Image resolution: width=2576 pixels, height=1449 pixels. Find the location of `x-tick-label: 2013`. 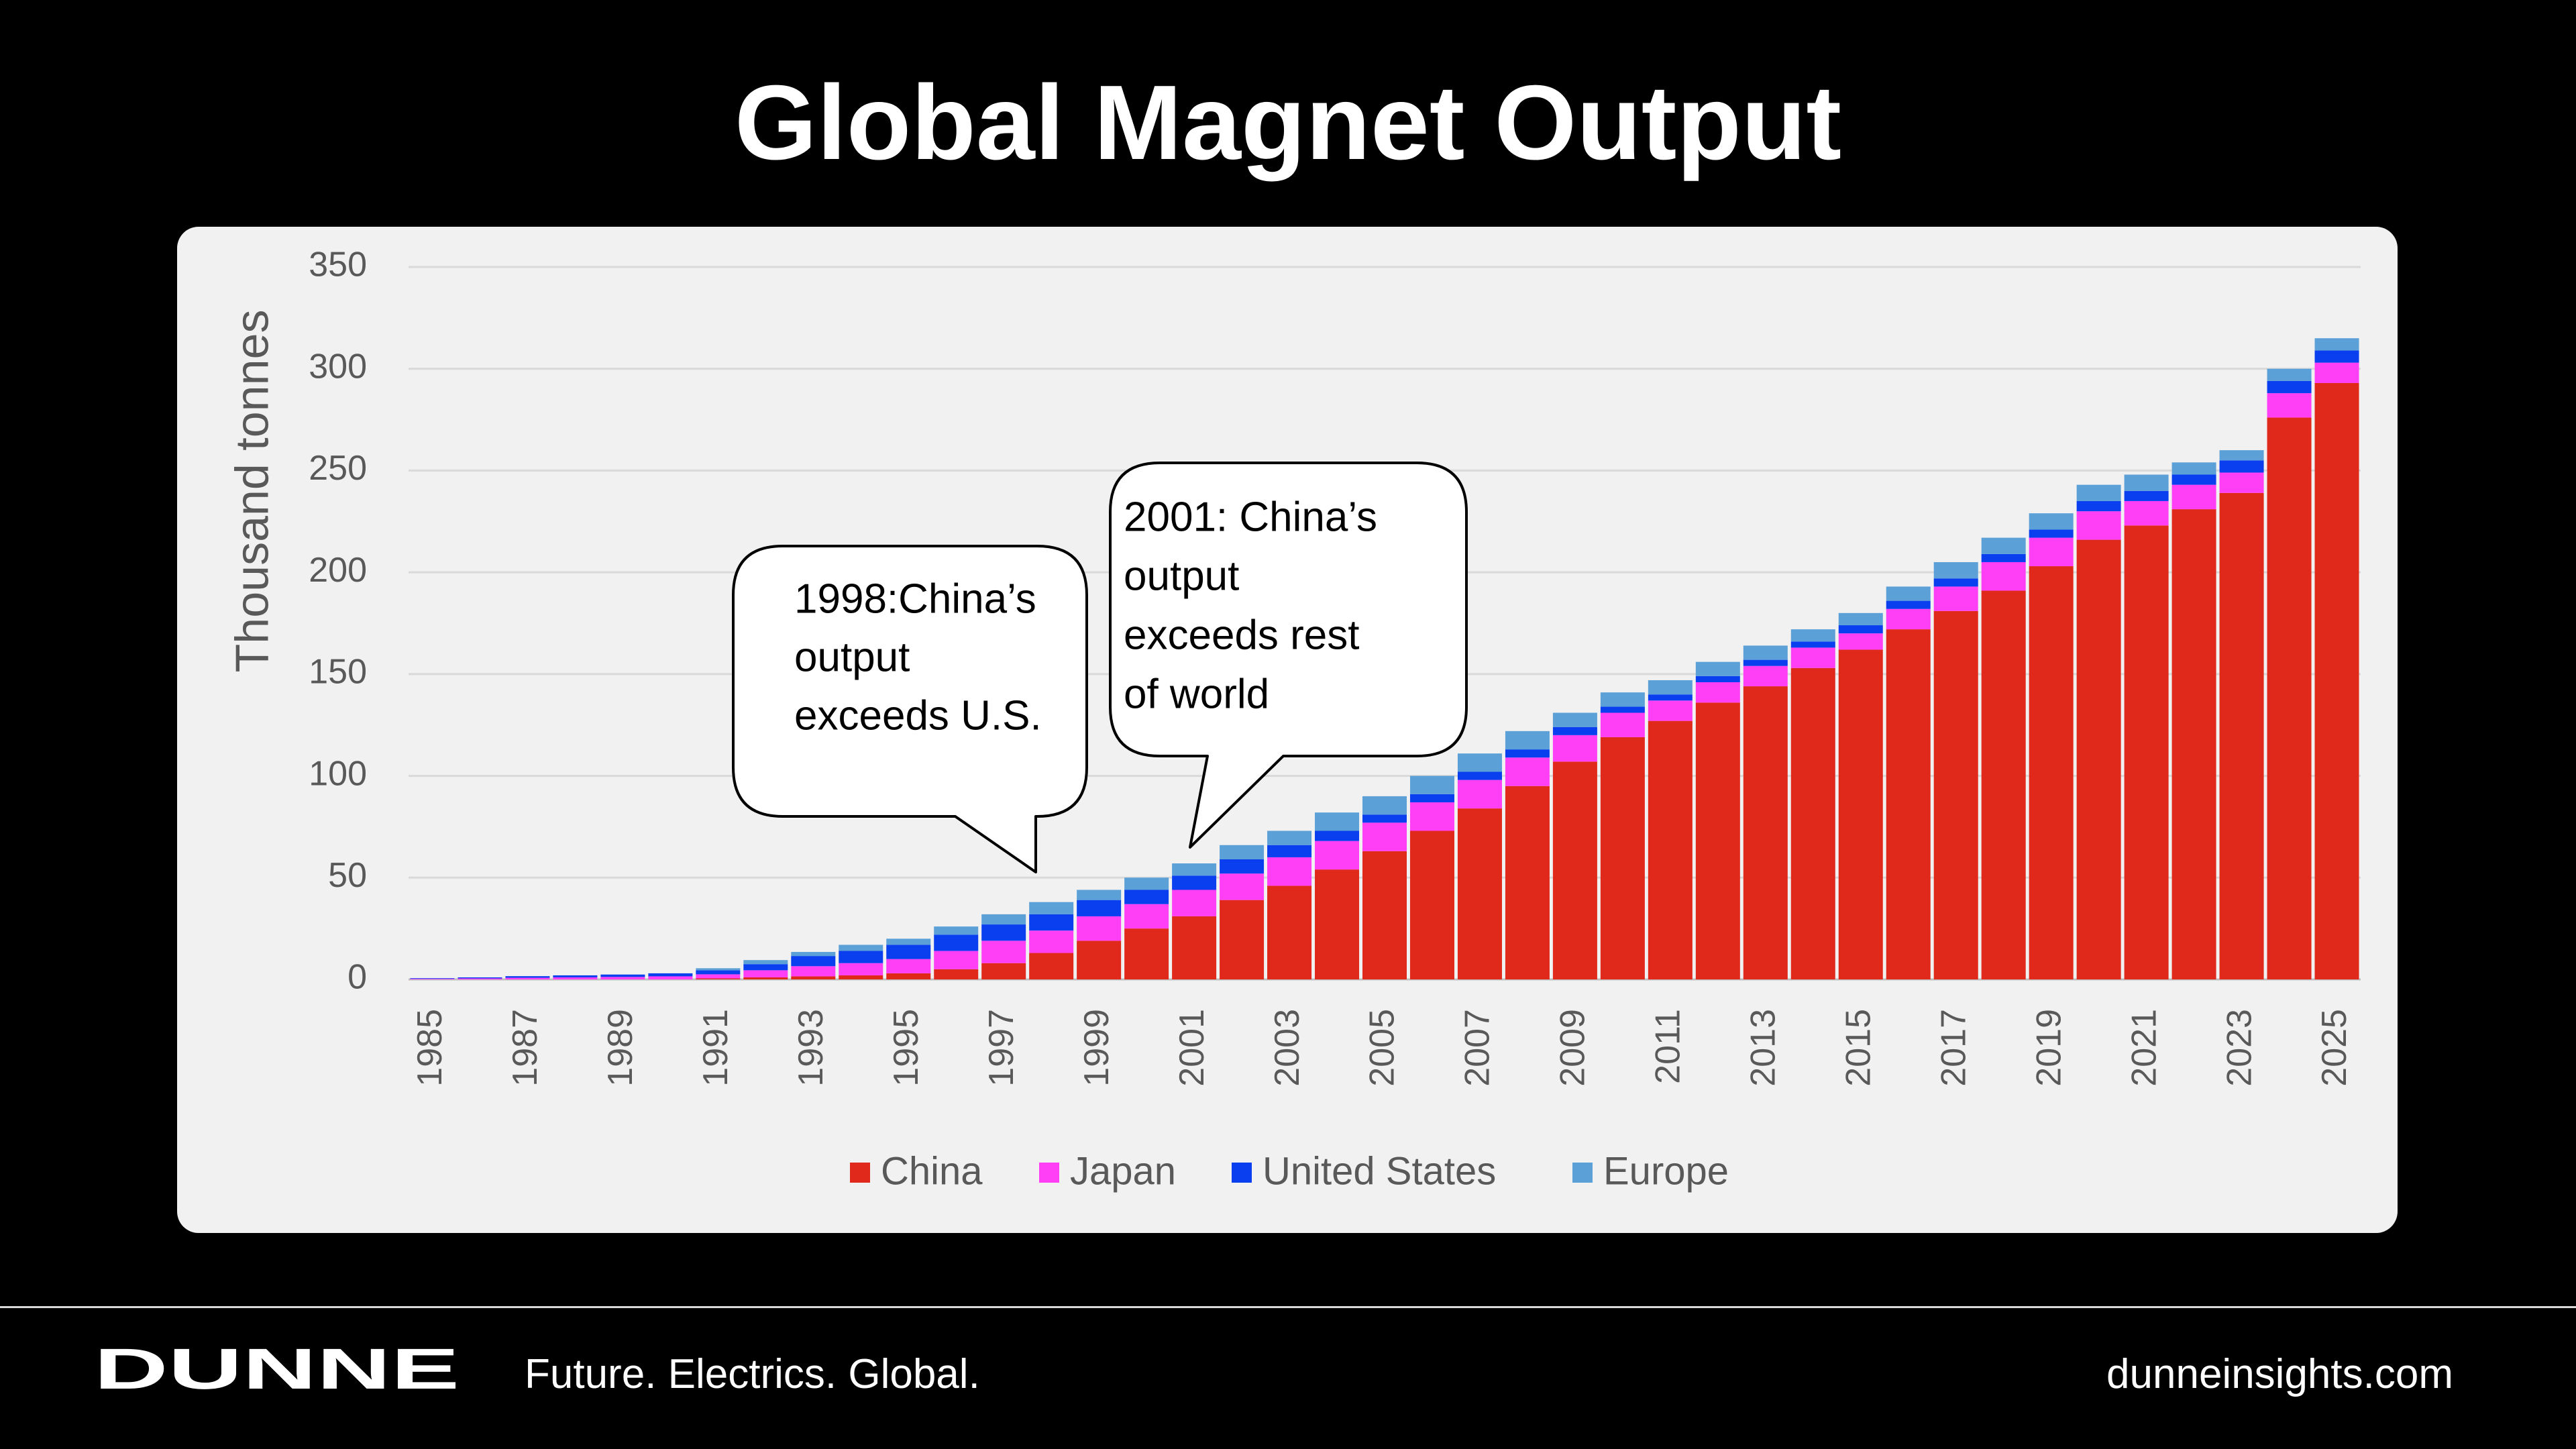

x-tick-label: 2013 is located at coordinates (1763, 1048).